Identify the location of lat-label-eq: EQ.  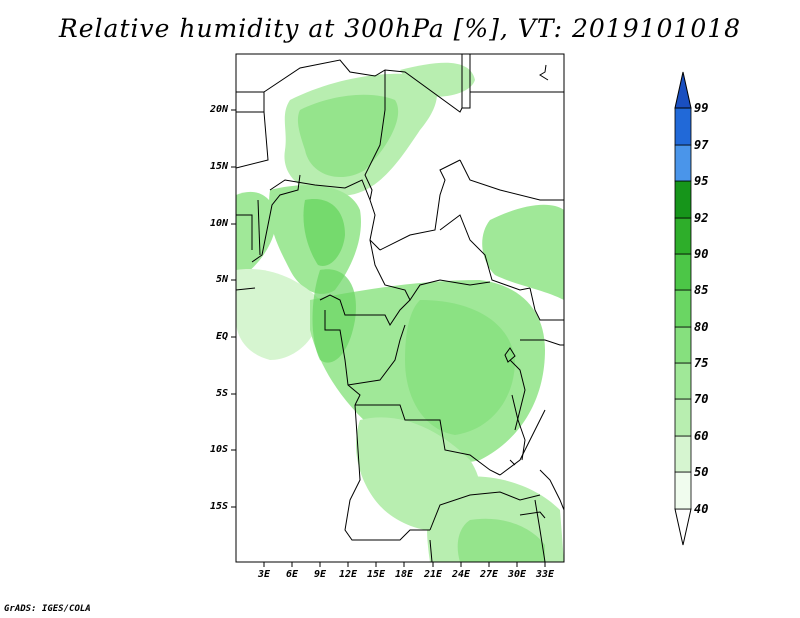
(221, 336).